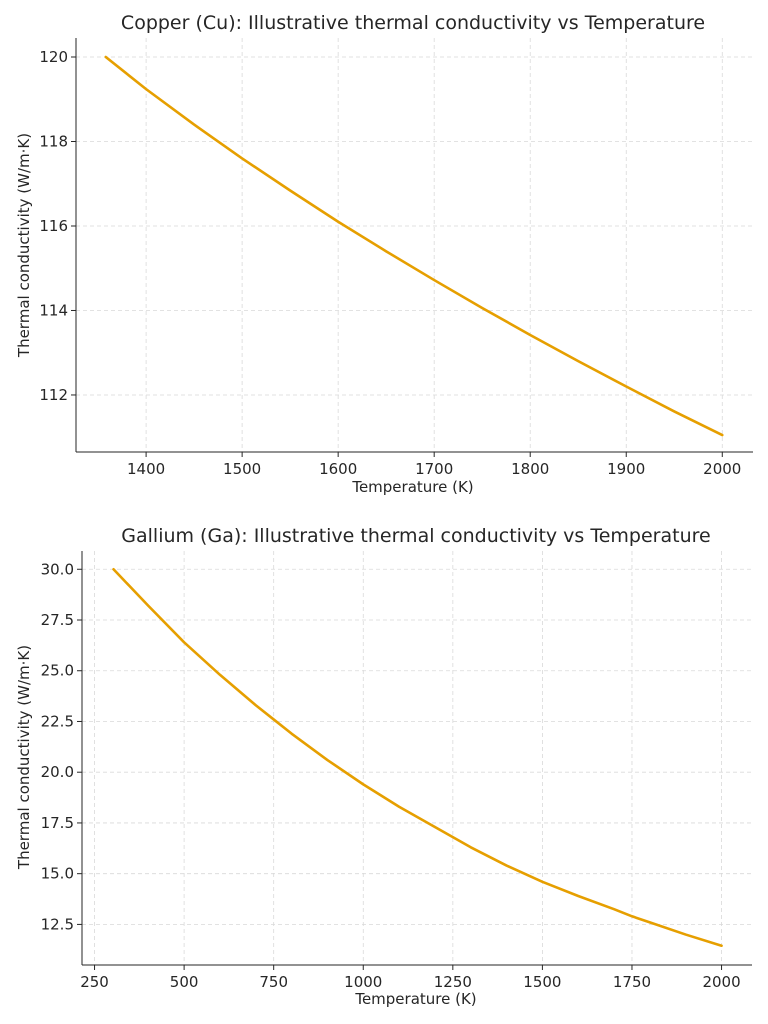  Describe the element at coordinates (57, 874) in the screenshot. I see `y-tick-label: 15.0` at that location.